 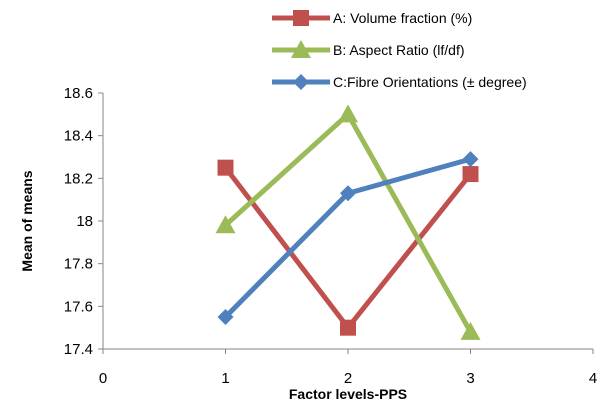 I want to click on legend-item: C:Fibre Orientations (± degree), so click(x=399, y=82).